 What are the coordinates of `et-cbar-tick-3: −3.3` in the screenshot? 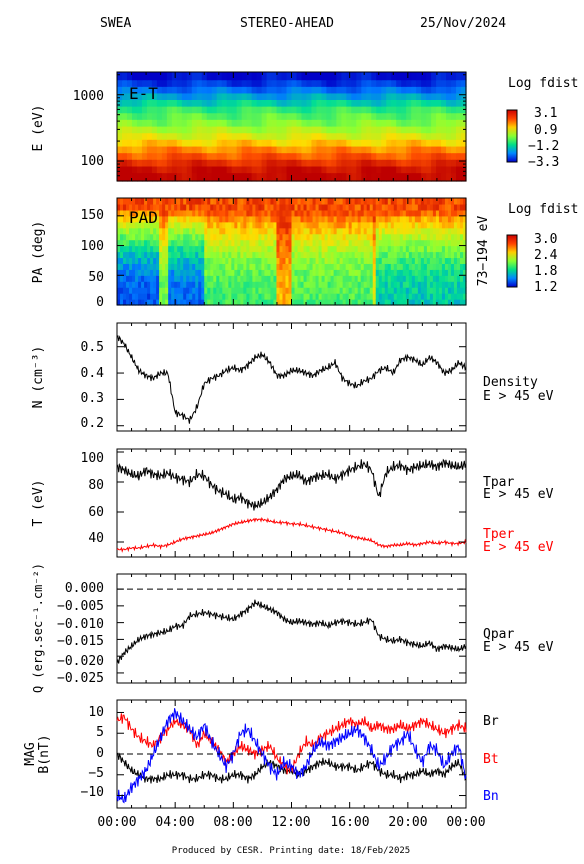 It's located at (543, 162).